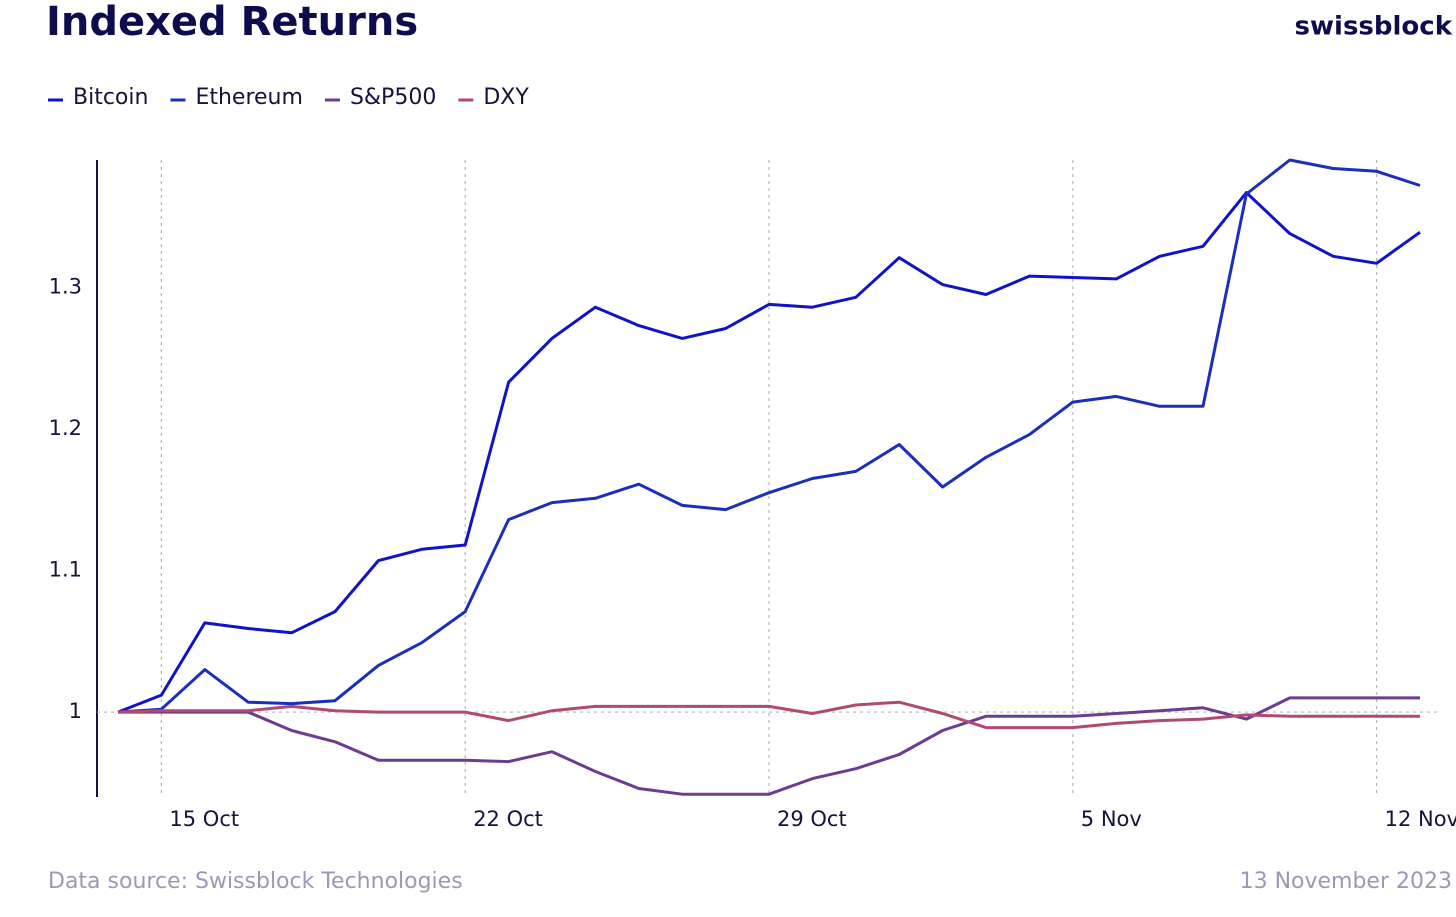 This screenshot has width=1456, height=917. What do you see at coordinates (1374, 27) in the screenshot?
I see `logo: swissblock` at bounding box center [1374, 27].